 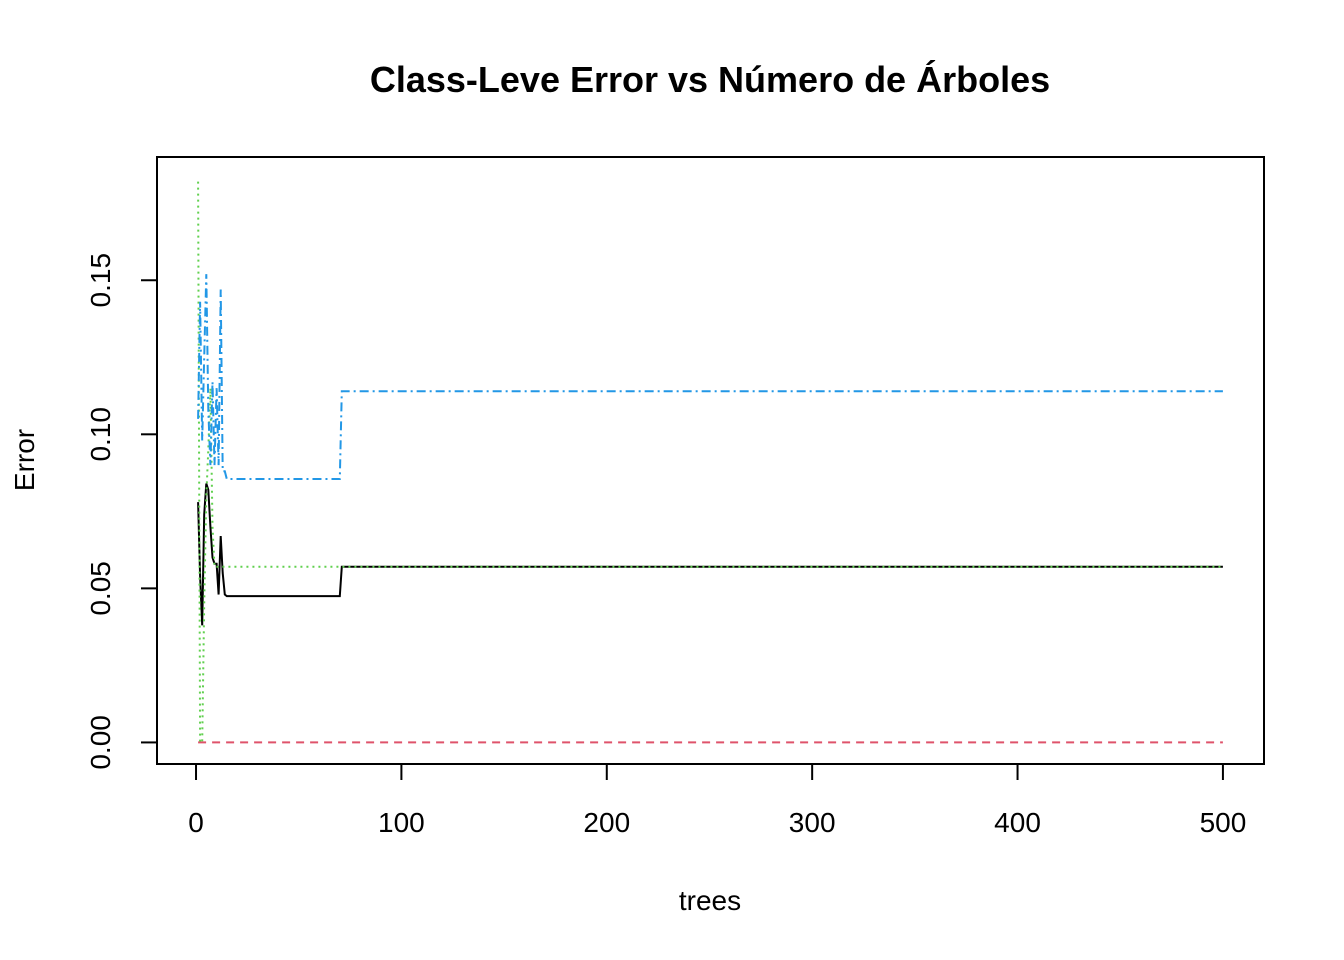 What do you see at coordinates (606, 822) in the screenshot?
I see `x-tick-label: 200` at bounding box center [606, 822].